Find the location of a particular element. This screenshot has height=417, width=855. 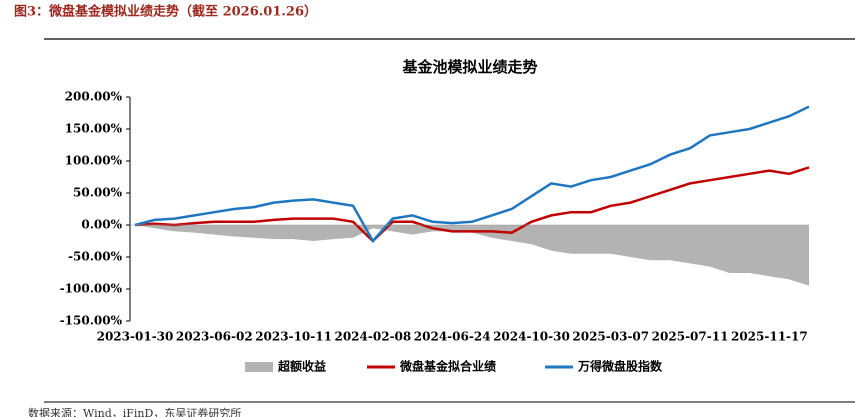

y-tick-label: -100.00% is located at coordinates (91, 289).